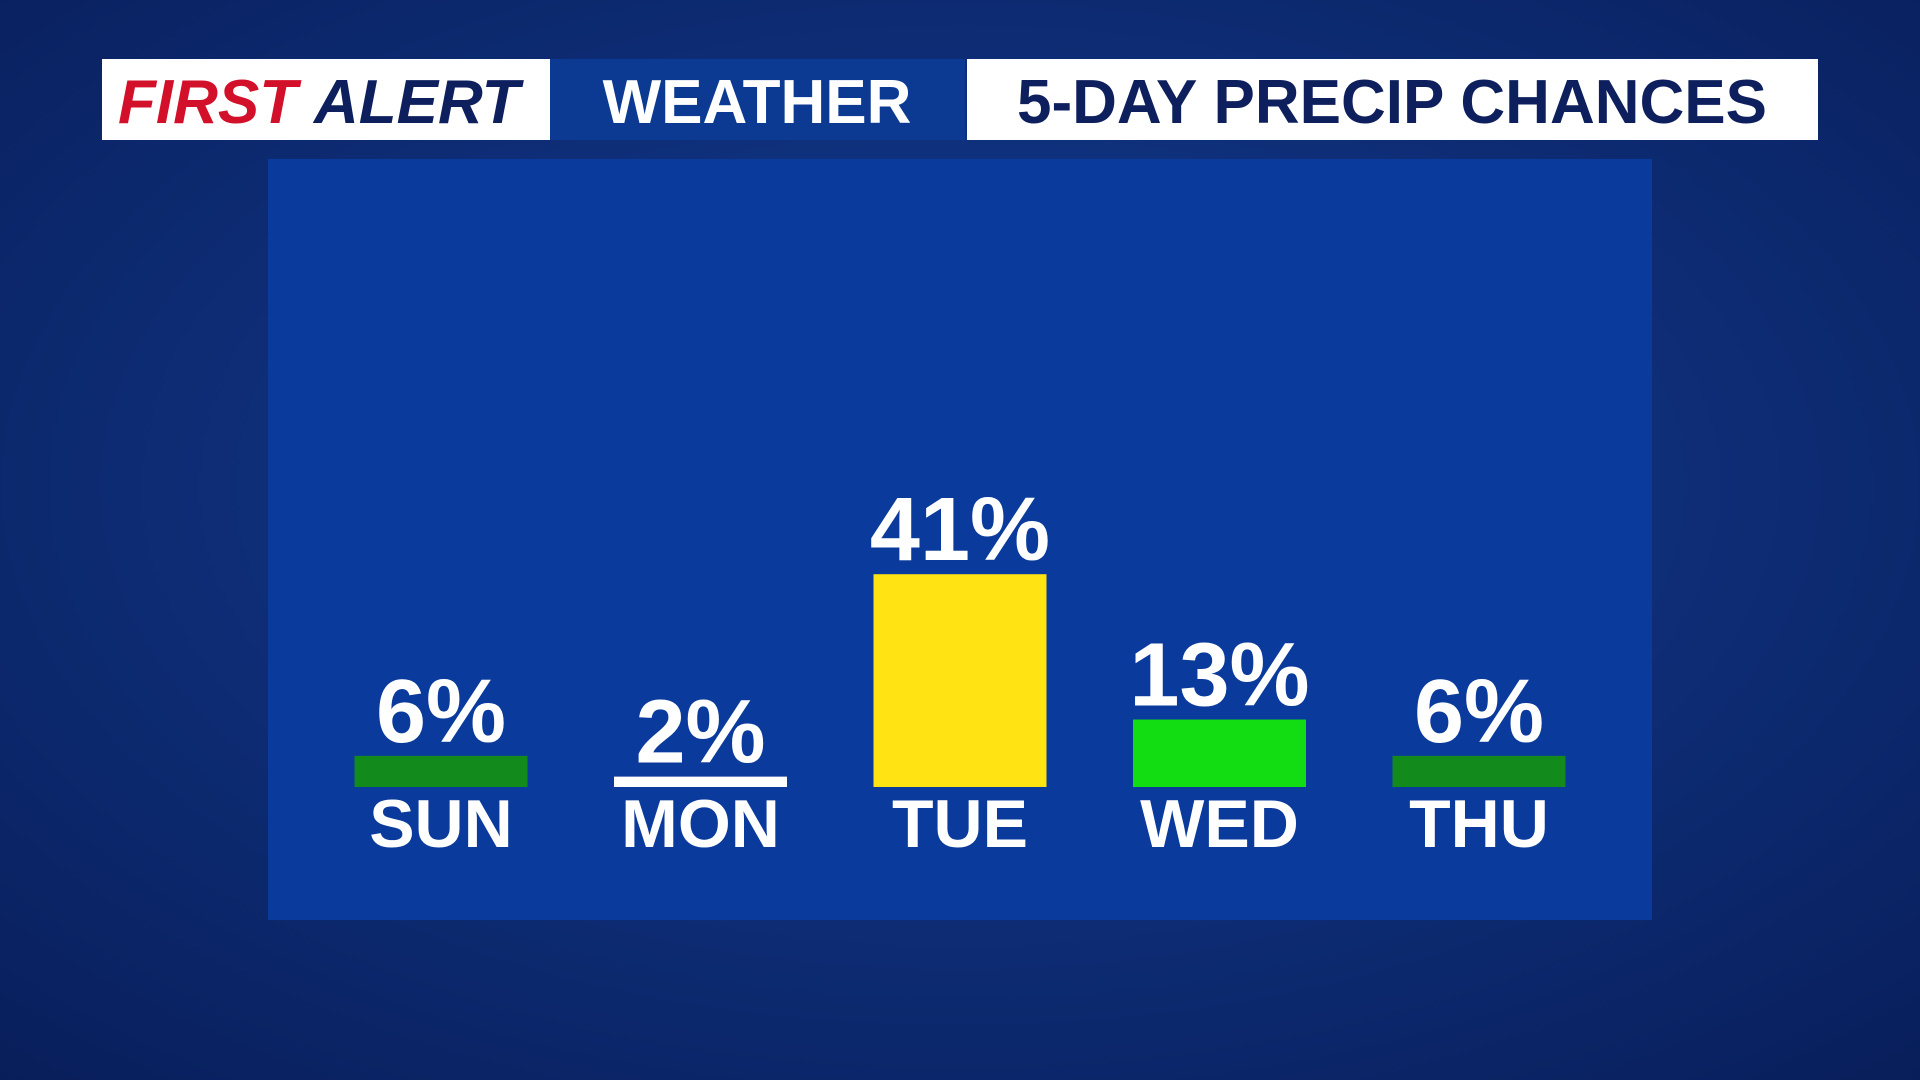 Image resolution: width=1920 pixels, height=1080 pixels. Describe the element at coordinates (960, 824) in the screenshot. I see `x-tick-label: TUE` at that location.